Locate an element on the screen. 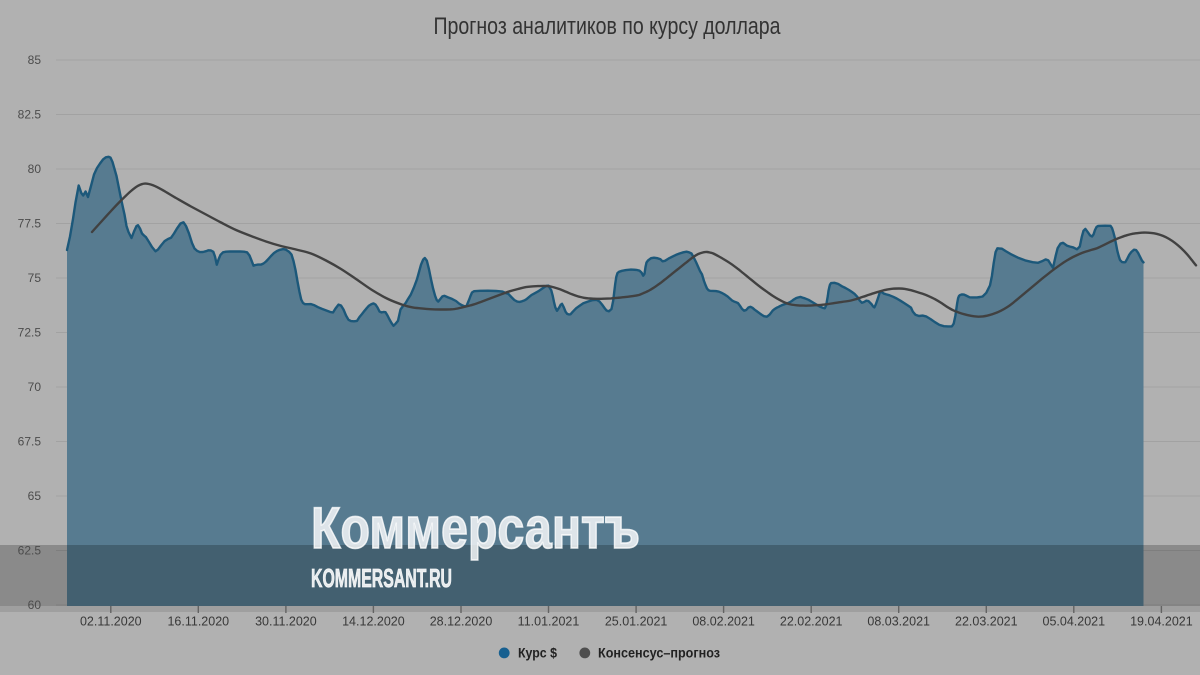  svg-text: Курс $ is located at coordinates (537, 653).